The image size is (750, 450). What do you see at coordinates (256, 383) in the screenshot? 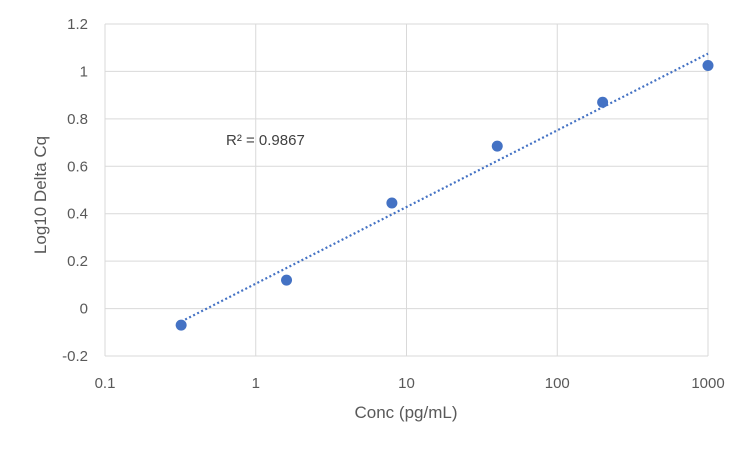
I see `x-tick-label: 1` at bounding box center [256, 383].